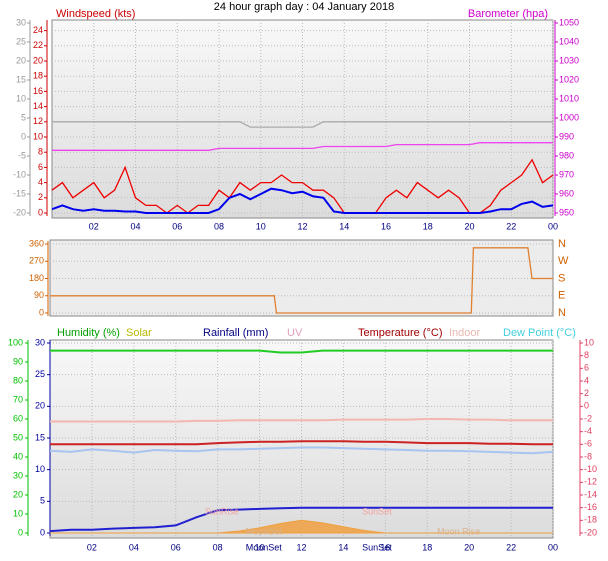 The image size is (608, 561). I want to click on y-tick-label: 2, so click(40, 197).